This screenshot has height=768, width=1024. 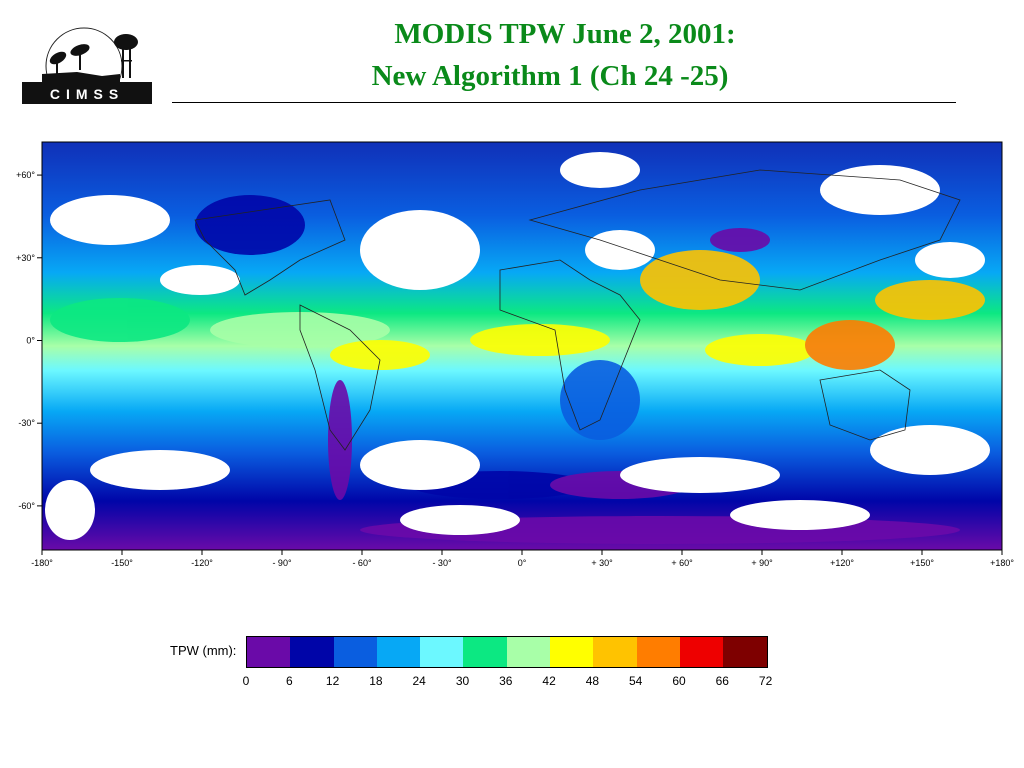 I want to click on legend-ticks: 0 6 12 18 24 30 36 42 48 54 60 66 72, so click(x=506, y=683).